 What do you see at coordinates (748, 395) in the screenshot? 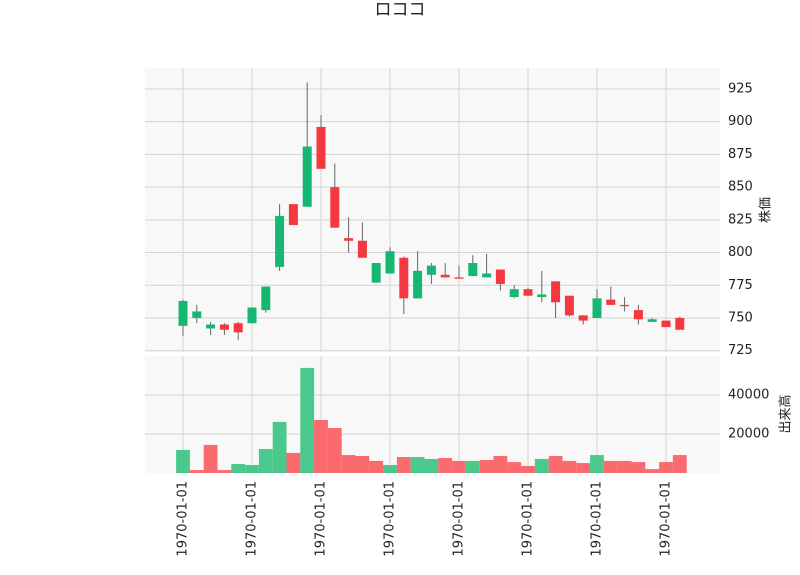
I see `y-tick-label: 40000` at bounding box center [748, 395].